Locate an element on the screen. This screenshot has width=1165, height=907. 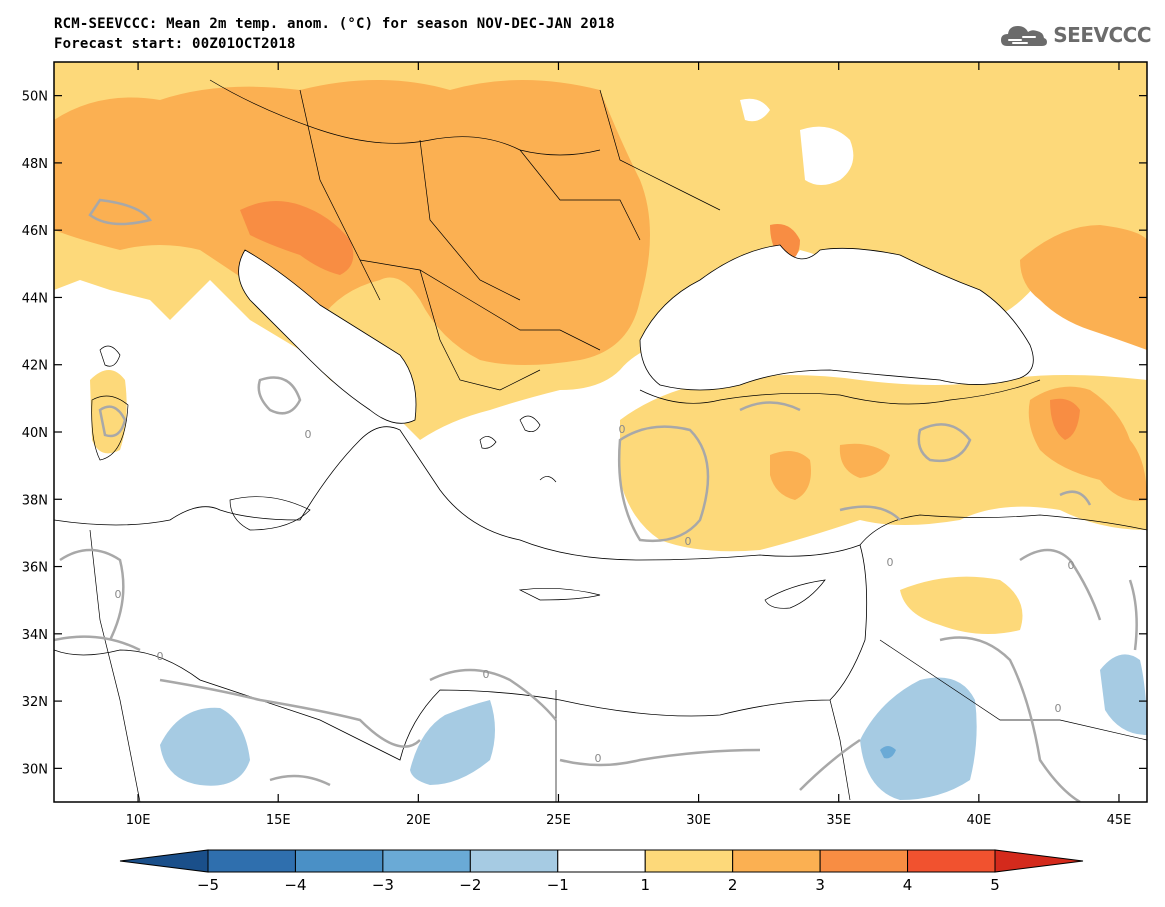
lat-tick-label: 44N is located at coordinates (35, 298).